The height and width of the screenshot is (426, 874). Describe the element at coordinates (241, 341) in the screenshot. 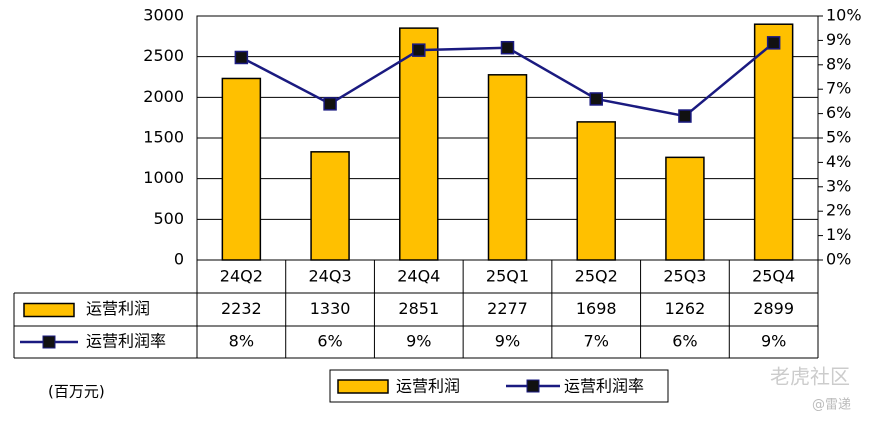

I see `table-value: 8%` at that location.